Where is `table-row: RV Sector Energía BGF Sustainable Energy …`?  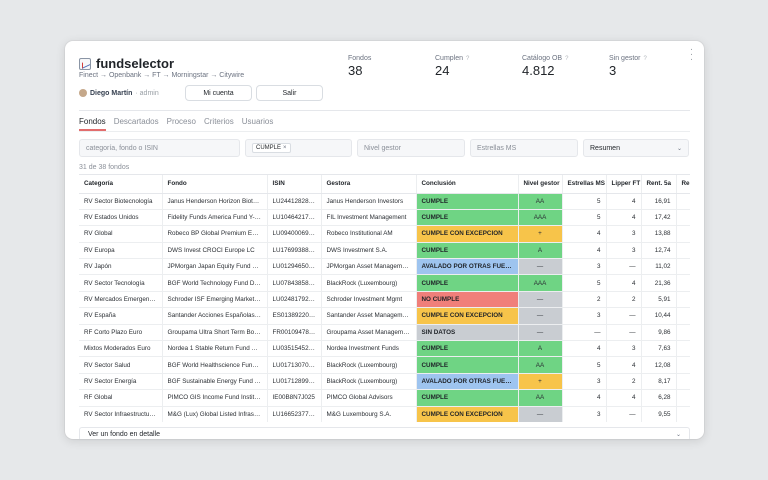 table-row: RV Sector Energía BGF Sustainable Energy … is located at coordinates (384, 382).